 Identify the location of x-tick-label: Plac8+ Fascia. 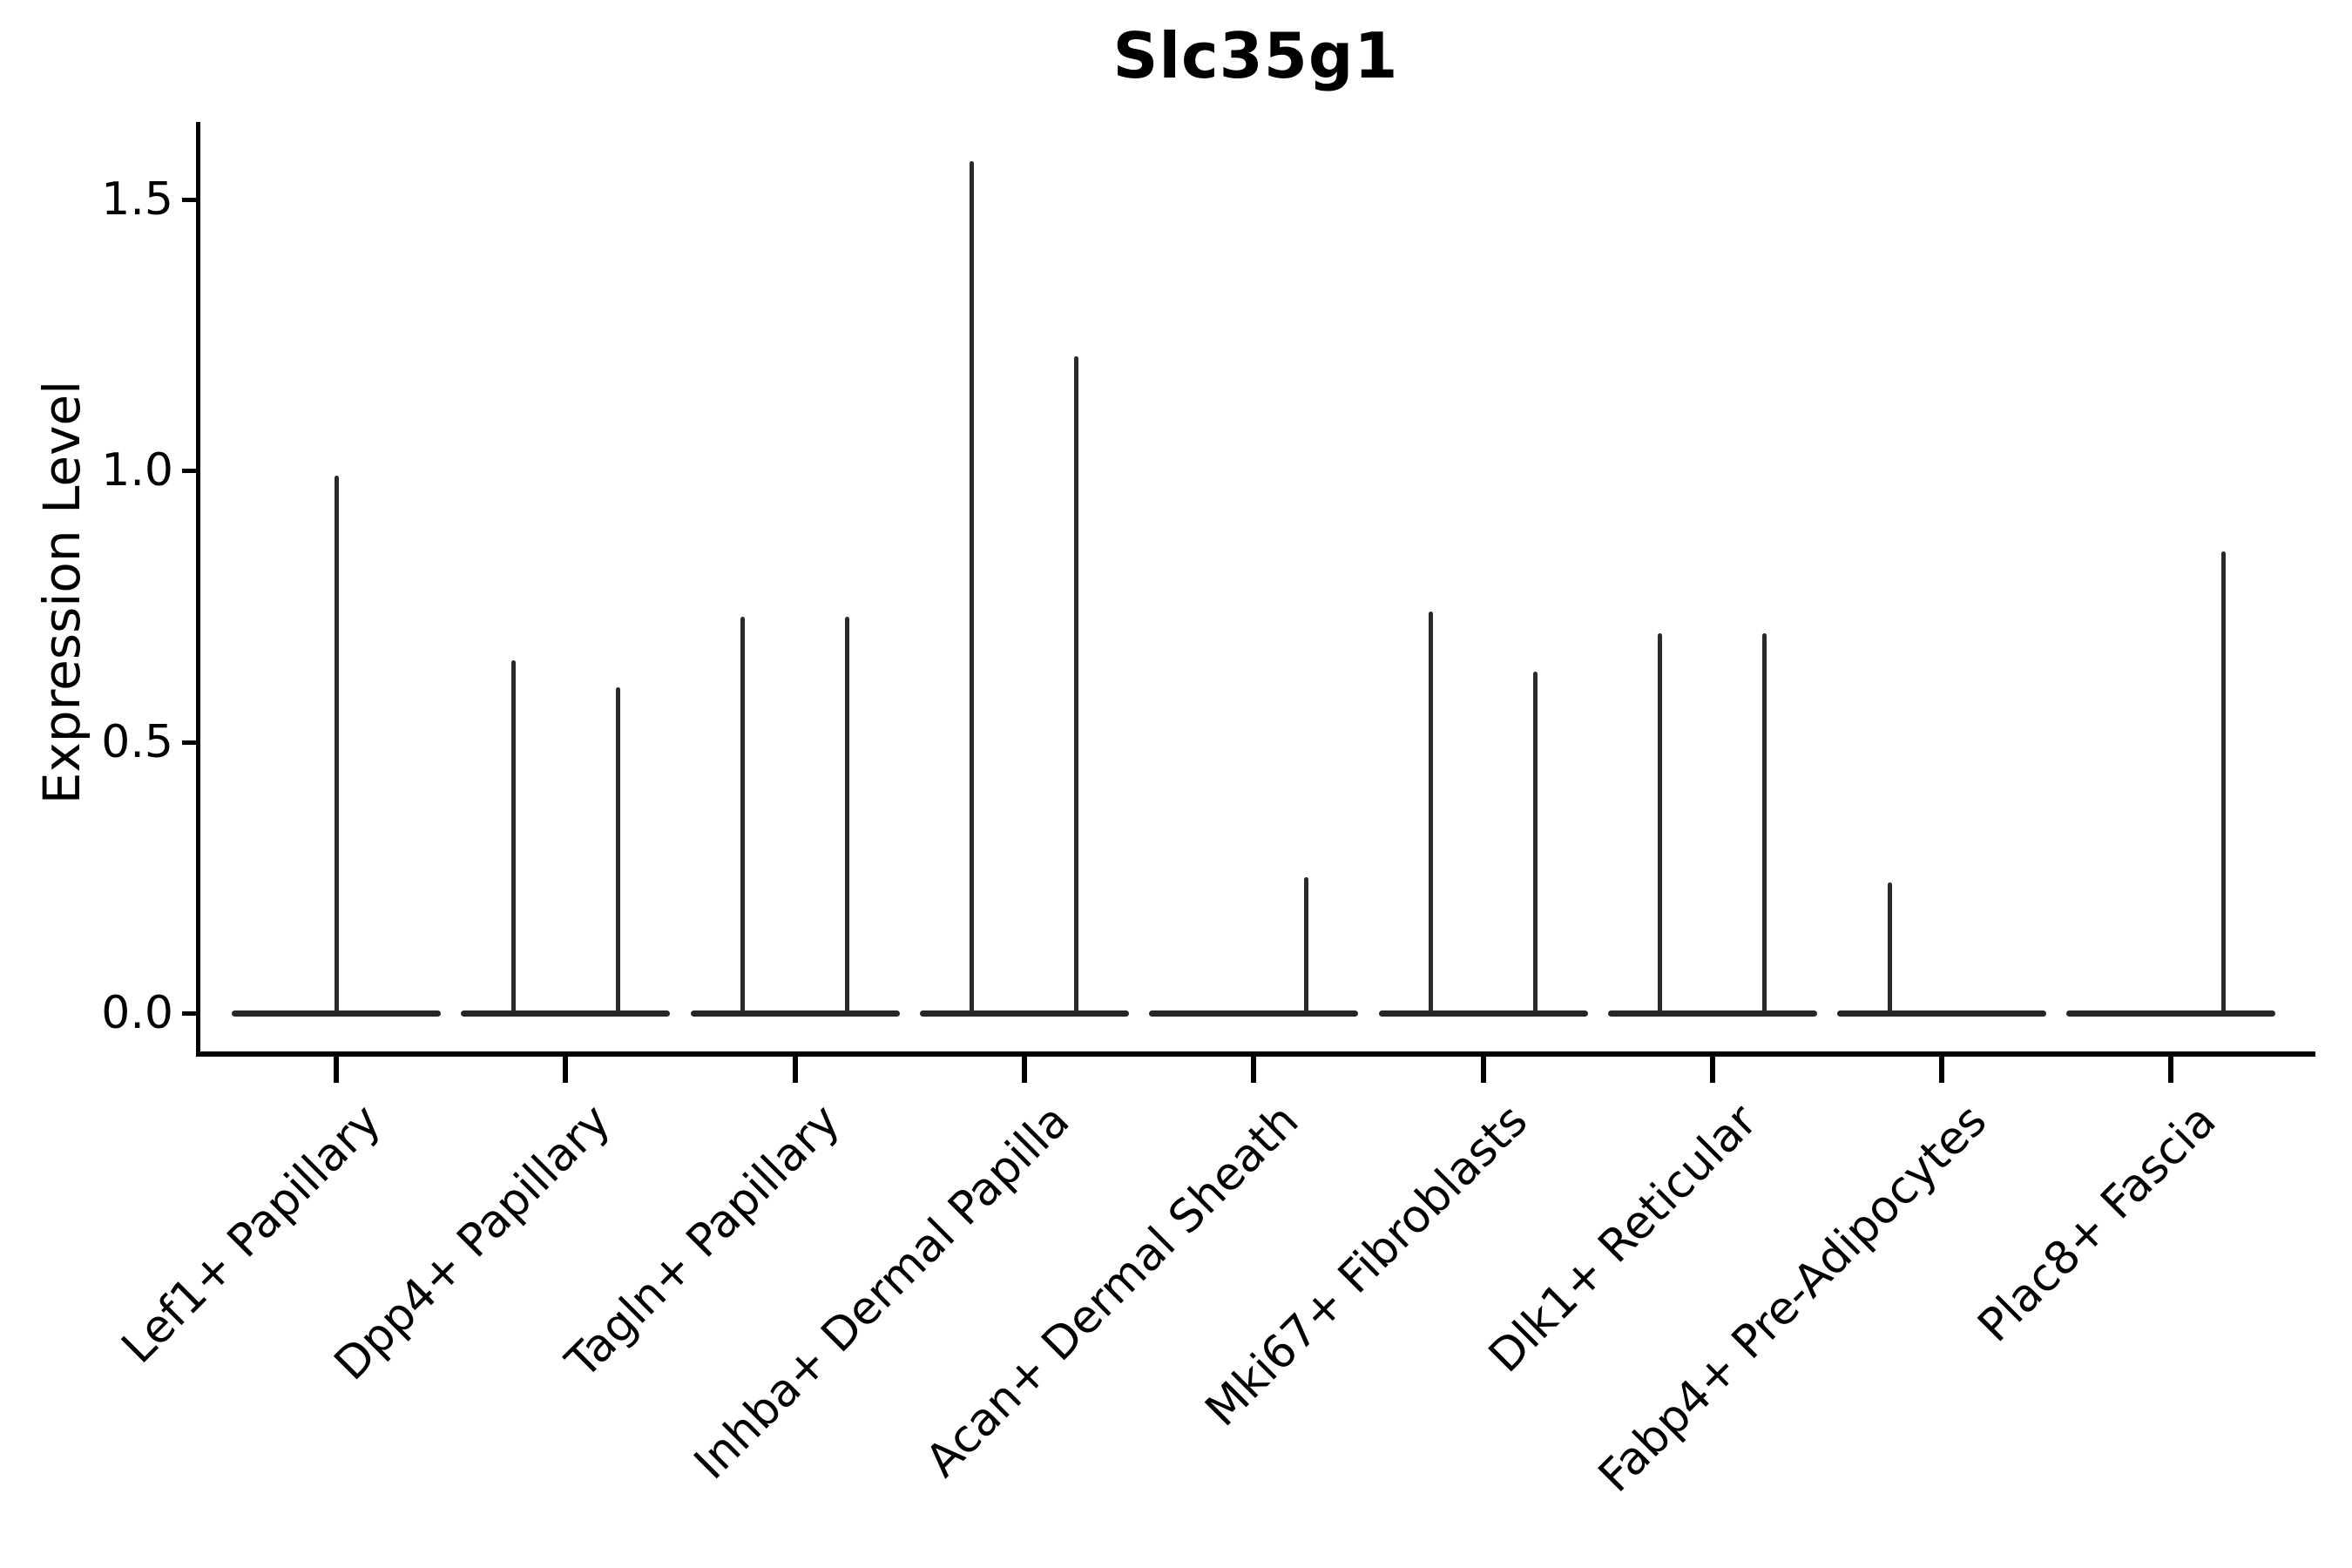
(2097, 1223).